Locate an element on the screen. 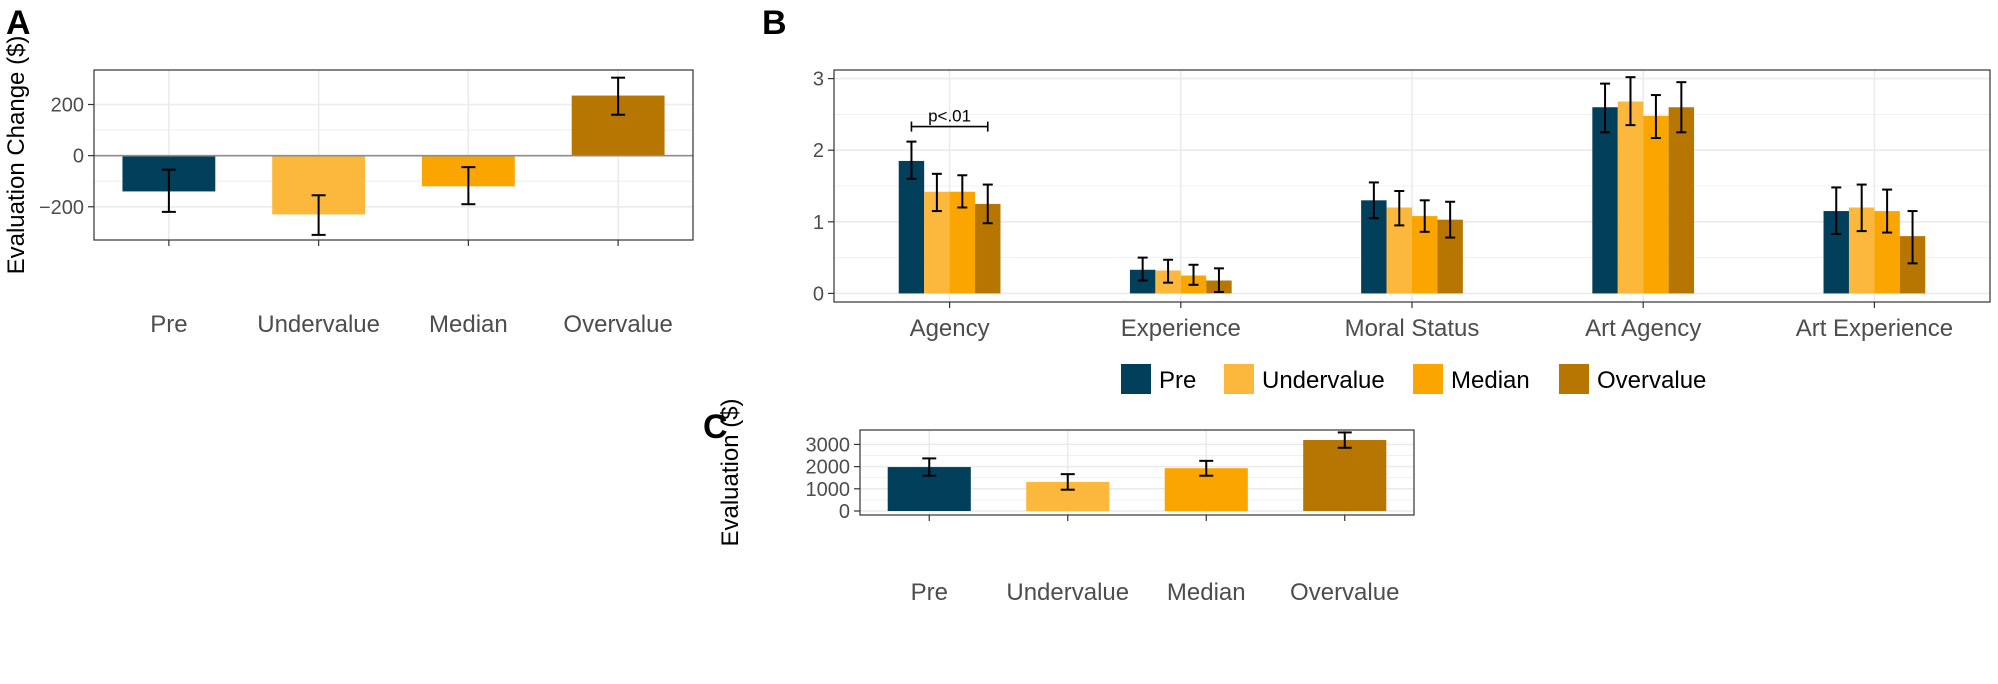 This screenshot has height=684, width=1998. y-tick-label: 1 is located at coordinates (818, 223).